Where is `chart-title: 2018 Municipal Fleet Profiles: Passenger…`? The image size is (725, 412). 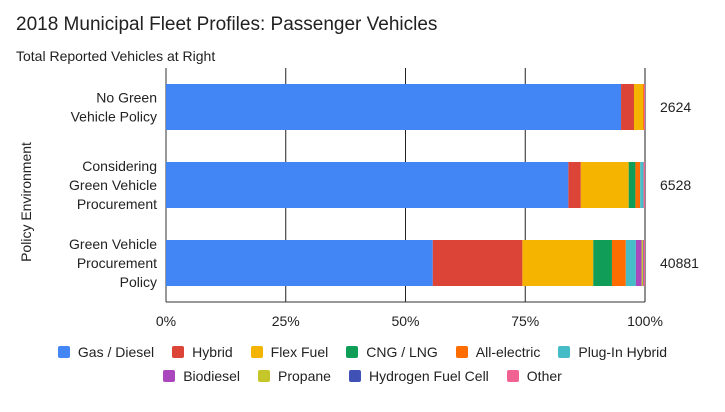
chart-title: 2018 Municipal Fleet Profiles: Passenger… is located at coordinates (227, 24).